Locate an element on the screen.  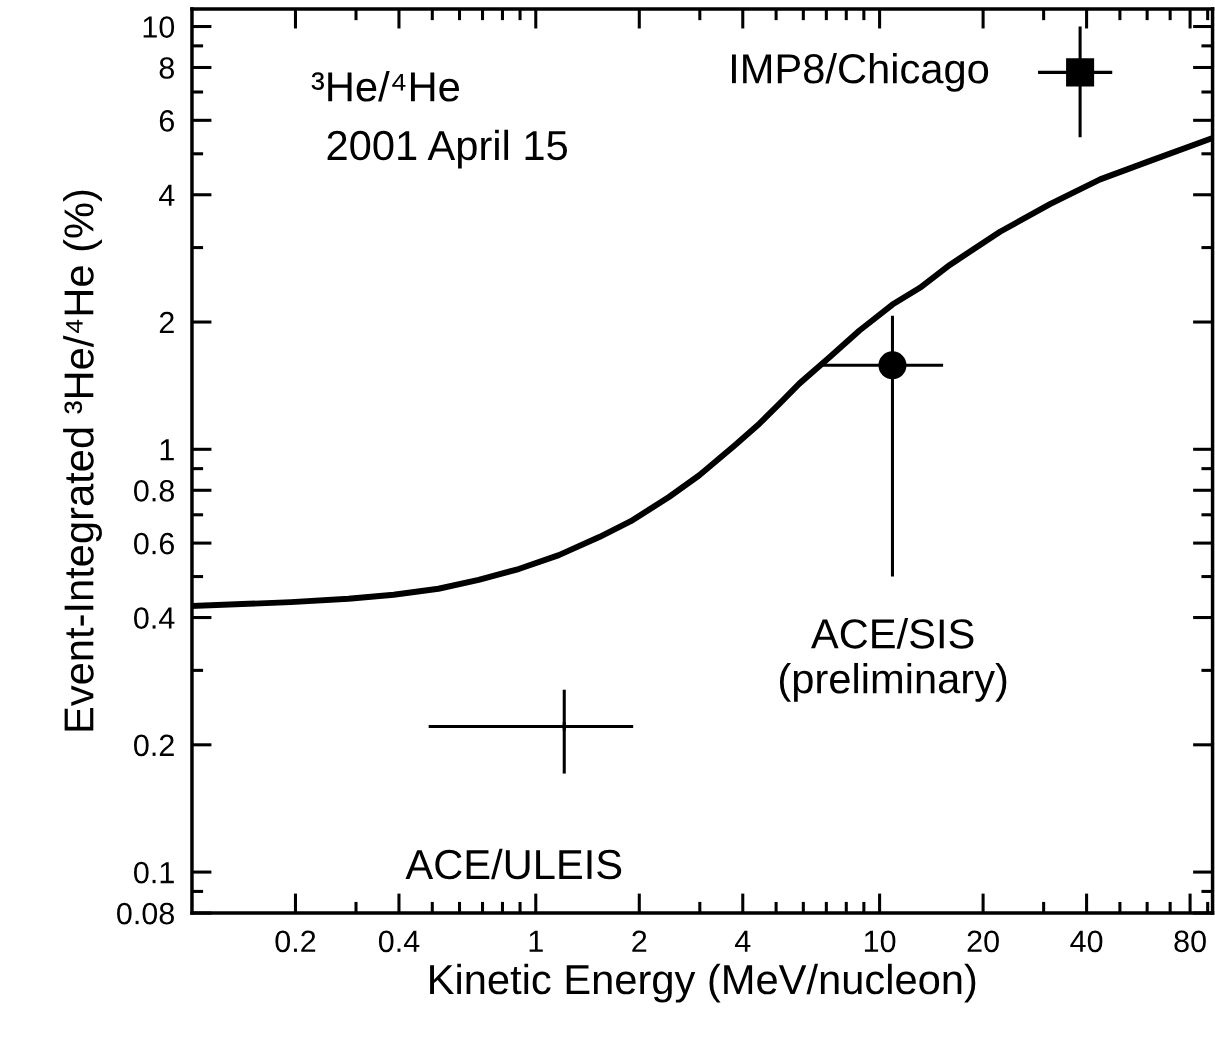
x-tick-label: 80 is located at coordinates (1190, 941).